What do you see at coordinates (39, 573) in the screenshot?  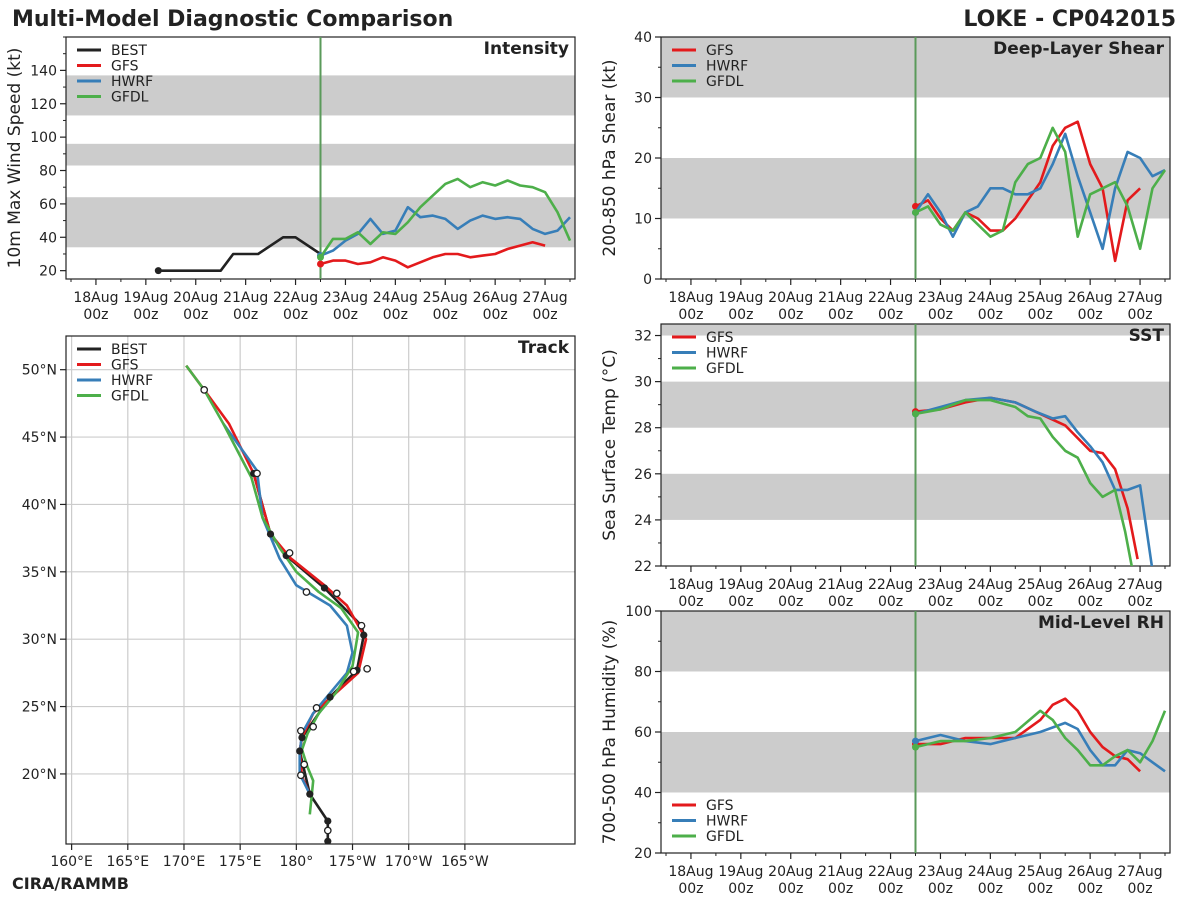 I see `y-tick-label: 35°N` at bounding box center [39, 573].